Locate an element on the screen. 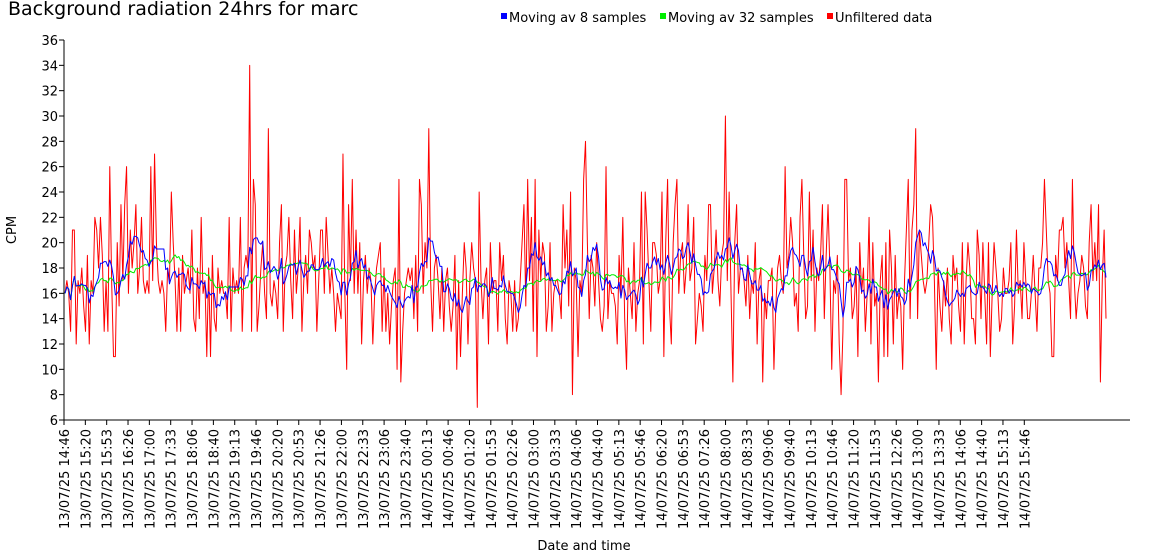  x-tick-label: 14/07/25 14:40 is located at coordinates (983, 479).